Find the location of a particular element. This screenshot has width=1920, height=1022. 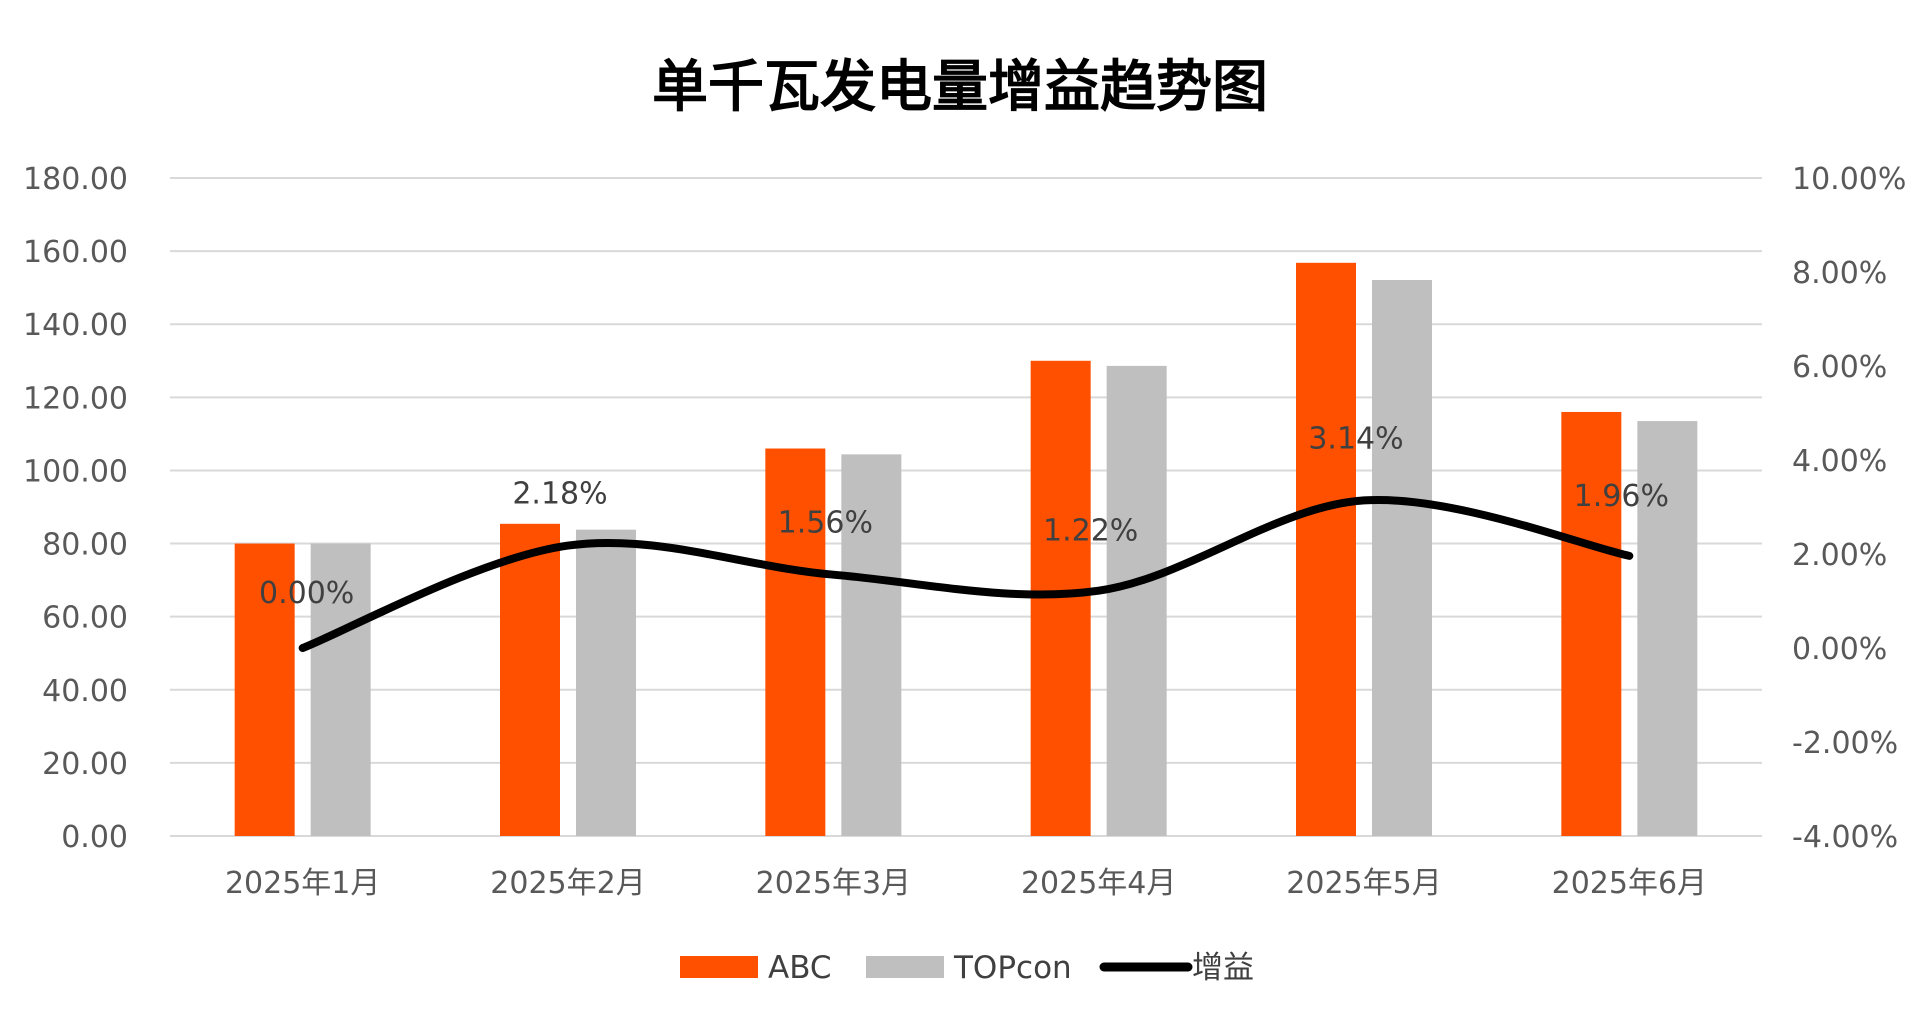

right-tick-label: 6.00% is located at coordinates (1839, 367).